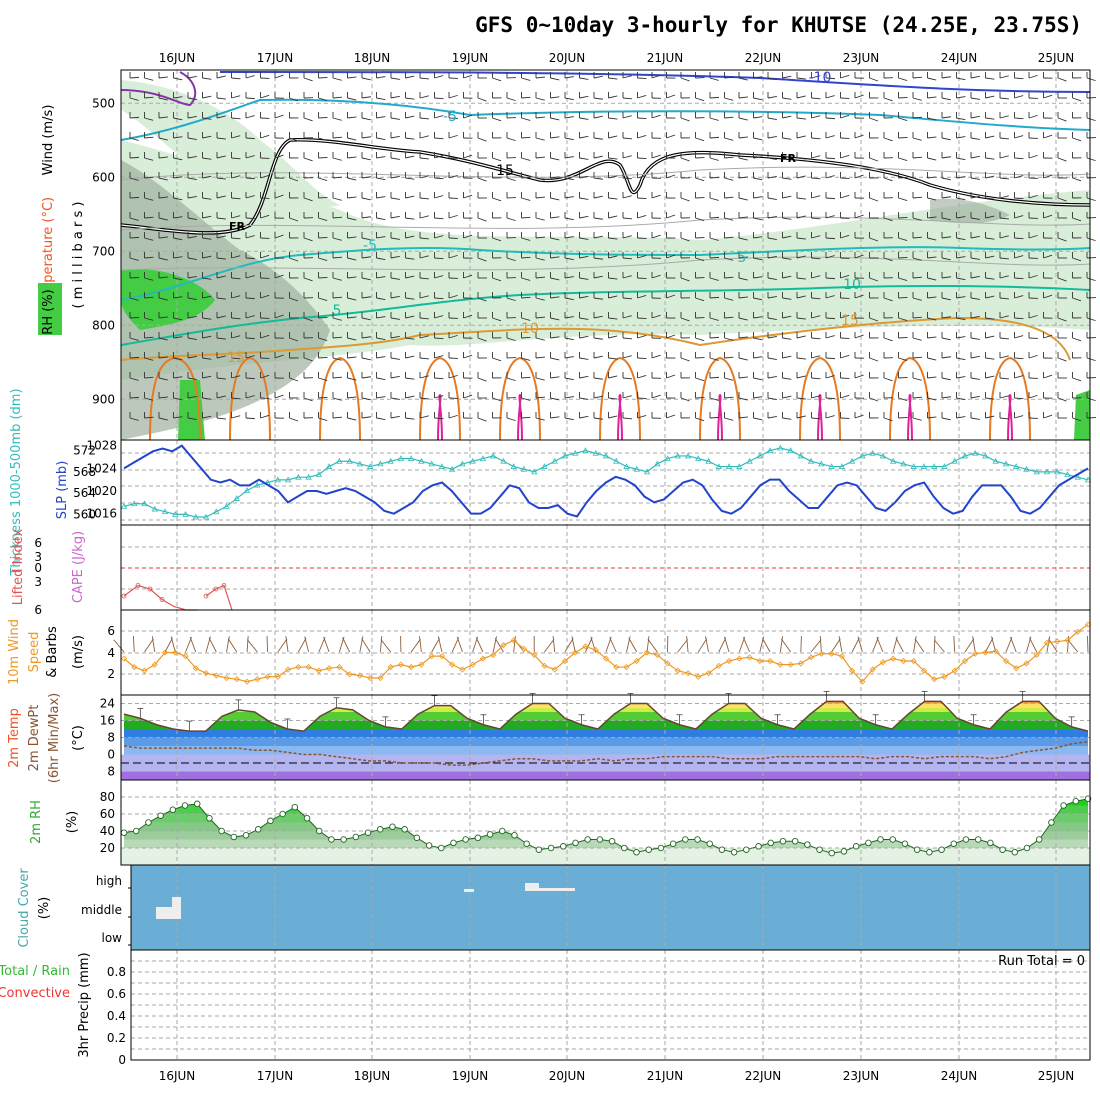 The height and width of the screenshot is (1100, 1100). Describe the element at coordinates (1041, 961) in the screenshot. I see `run-total-label: Run Total = 0` at that location.